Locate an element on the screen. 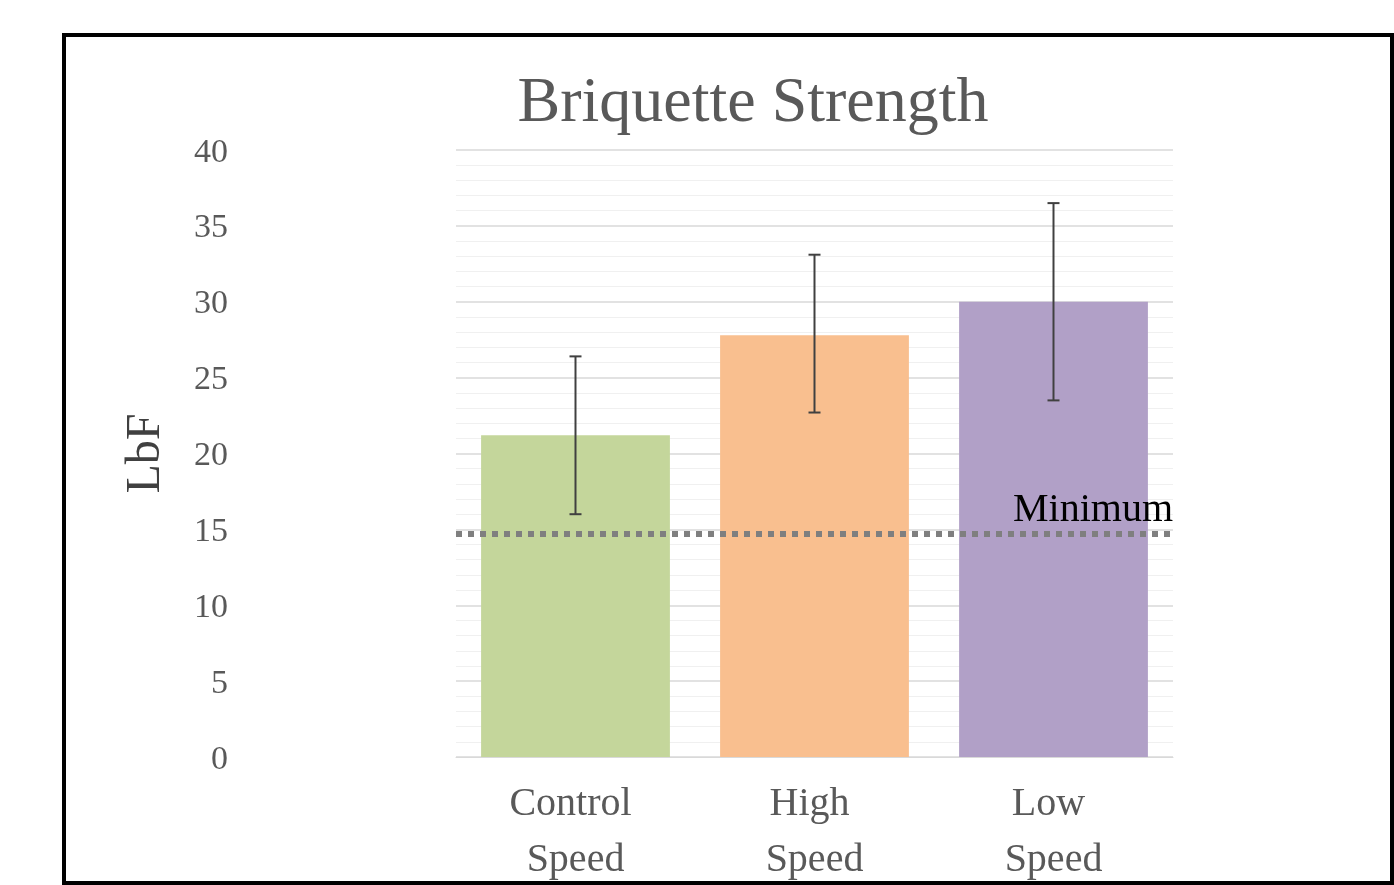  y-tick-label: 25 is located at coordinates (211, 378).